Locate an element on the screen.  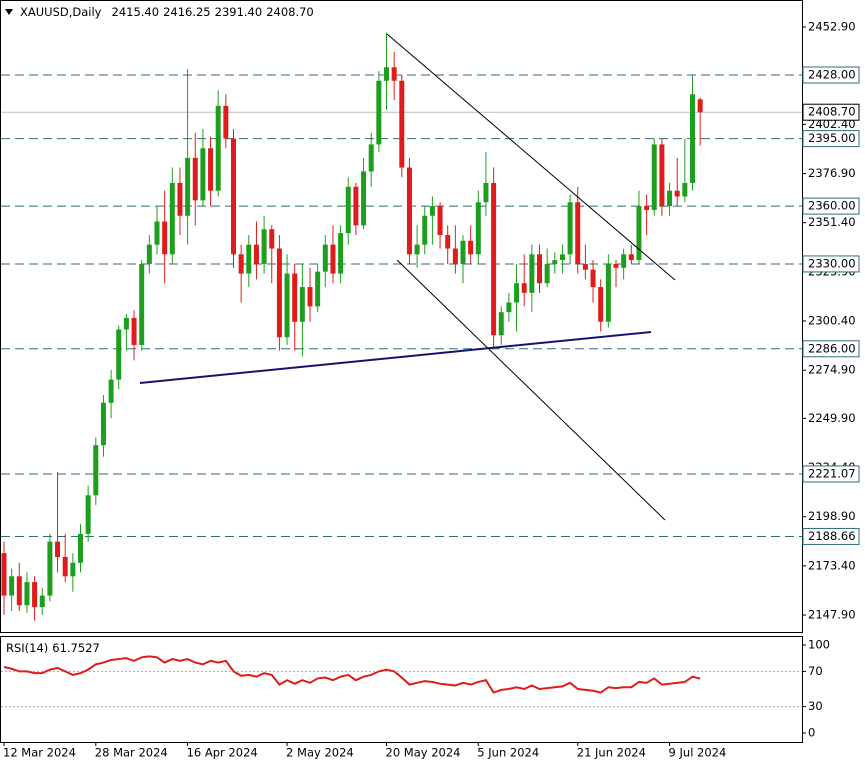
x-tick-label: 12 Mar 2024 is located at coordinates (39, 753).